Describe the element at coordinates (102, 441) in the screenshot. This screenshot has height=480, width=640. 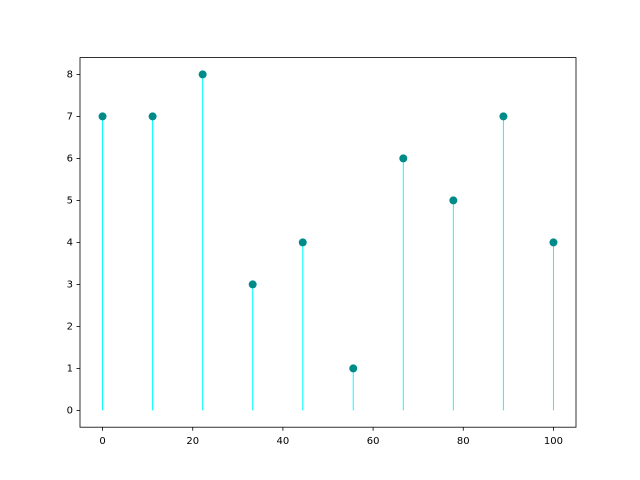
I see `x-tick-label: 0` at that location.